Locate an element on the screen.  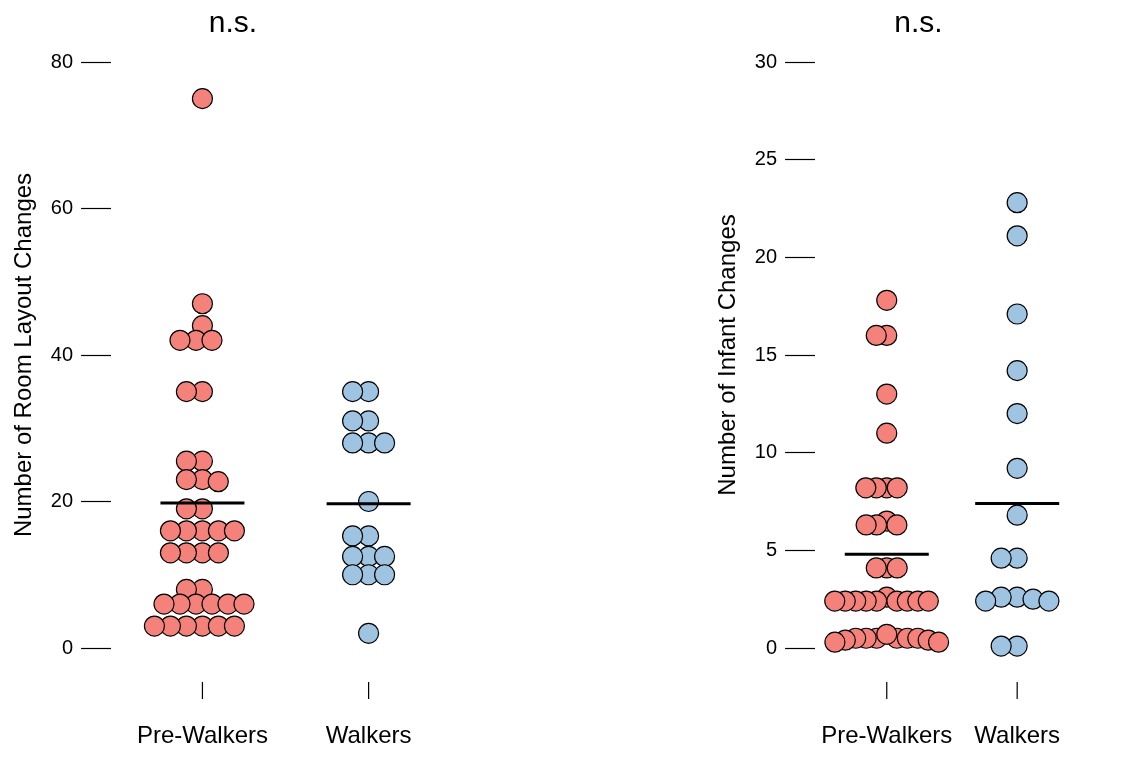
y-tick-label: 5 is located at coordinates (771, 548).